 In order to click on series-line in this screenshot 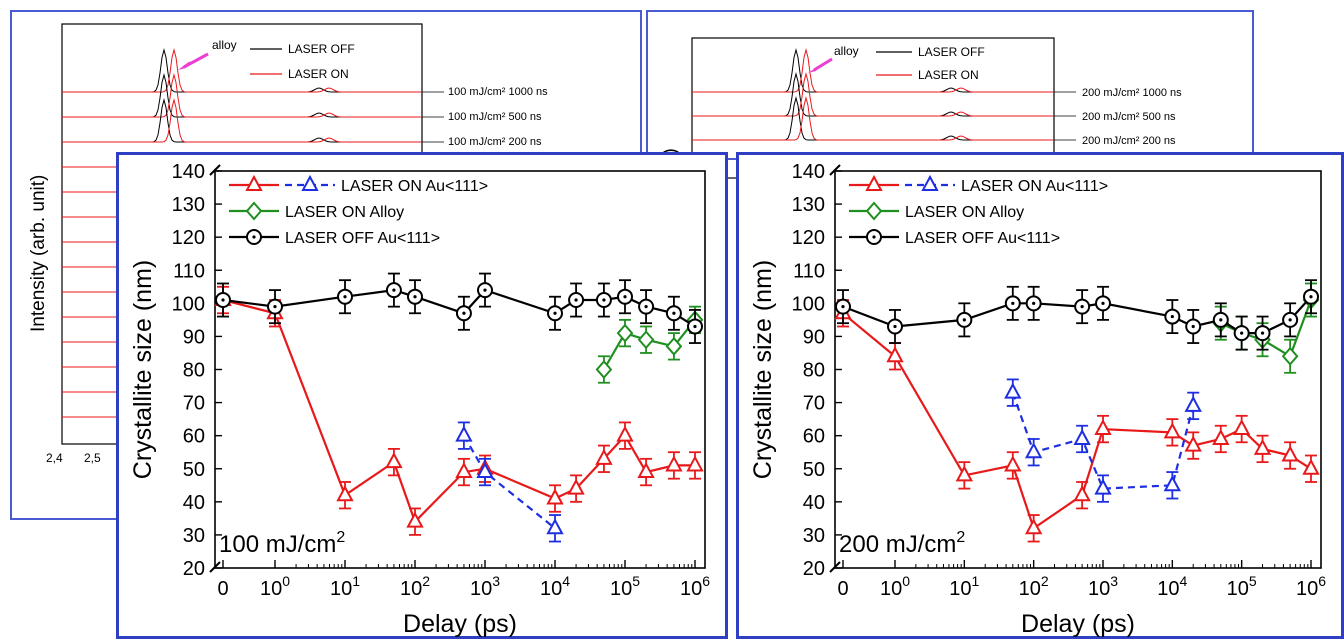, I will do `click(1103, 441)`.